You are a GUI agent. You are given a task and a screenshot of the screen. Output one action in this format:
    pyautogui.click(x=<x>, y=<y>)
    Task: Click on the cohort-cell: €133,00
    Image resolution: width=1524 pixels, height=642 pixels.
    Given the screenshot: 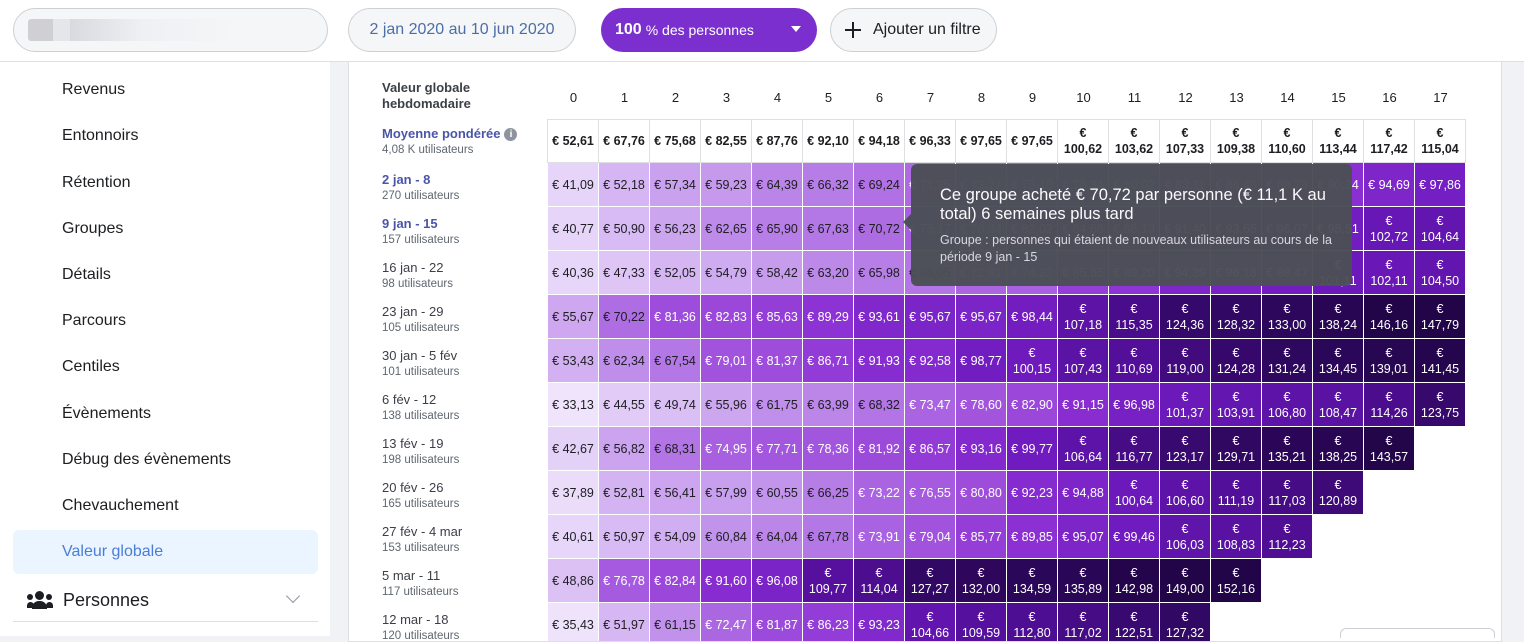 What is the action you would take?
    pyautogui.click(x=1287, y=317)
    